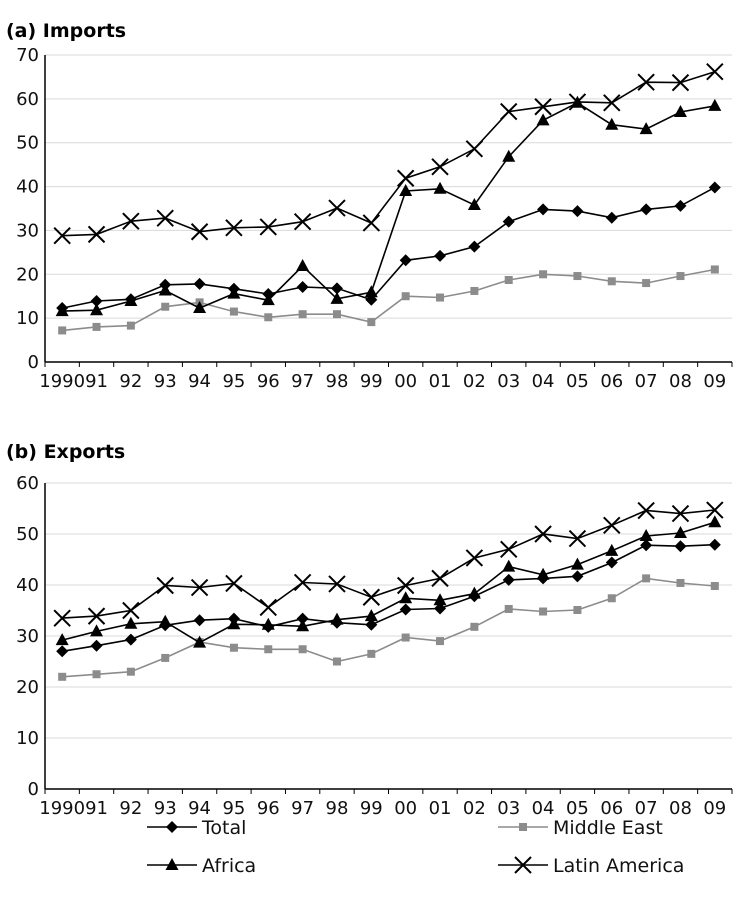 This screenshot has width=734, height=903. Describe the element at coordinates (27, 534) in the screenshot. I see `y-tick-label: 50` at that location.